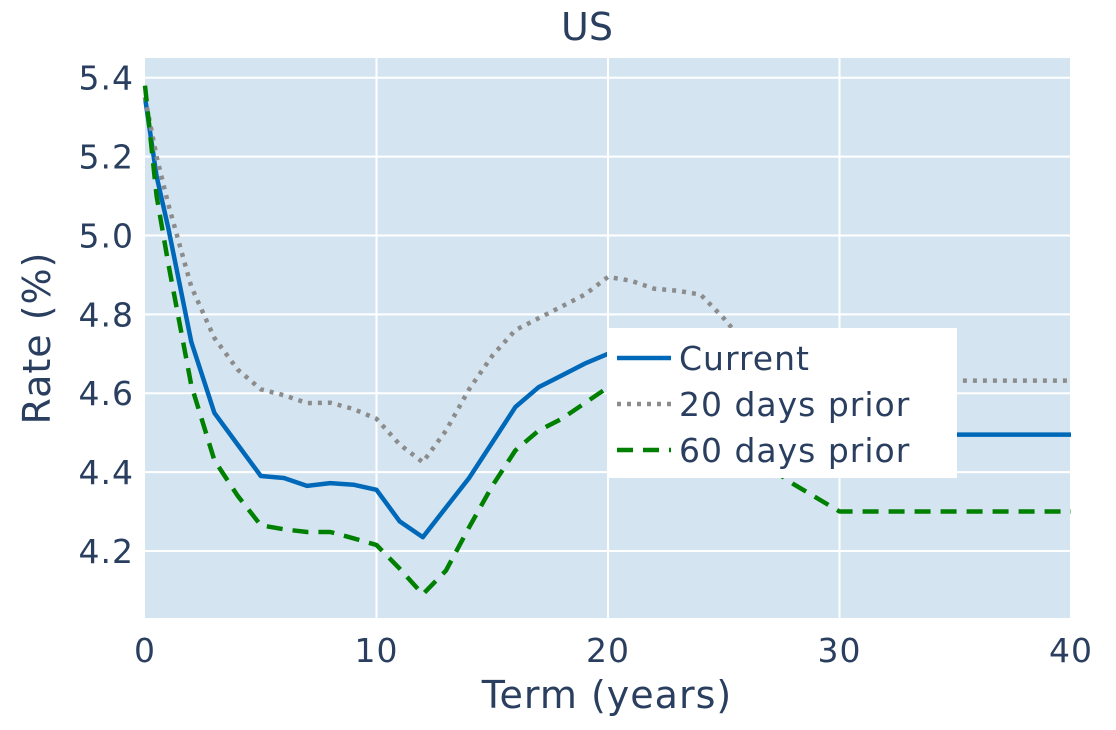  Describe the element at coordinates (744, 358) in the screenshot. I see `legend-label: Current` at that location.